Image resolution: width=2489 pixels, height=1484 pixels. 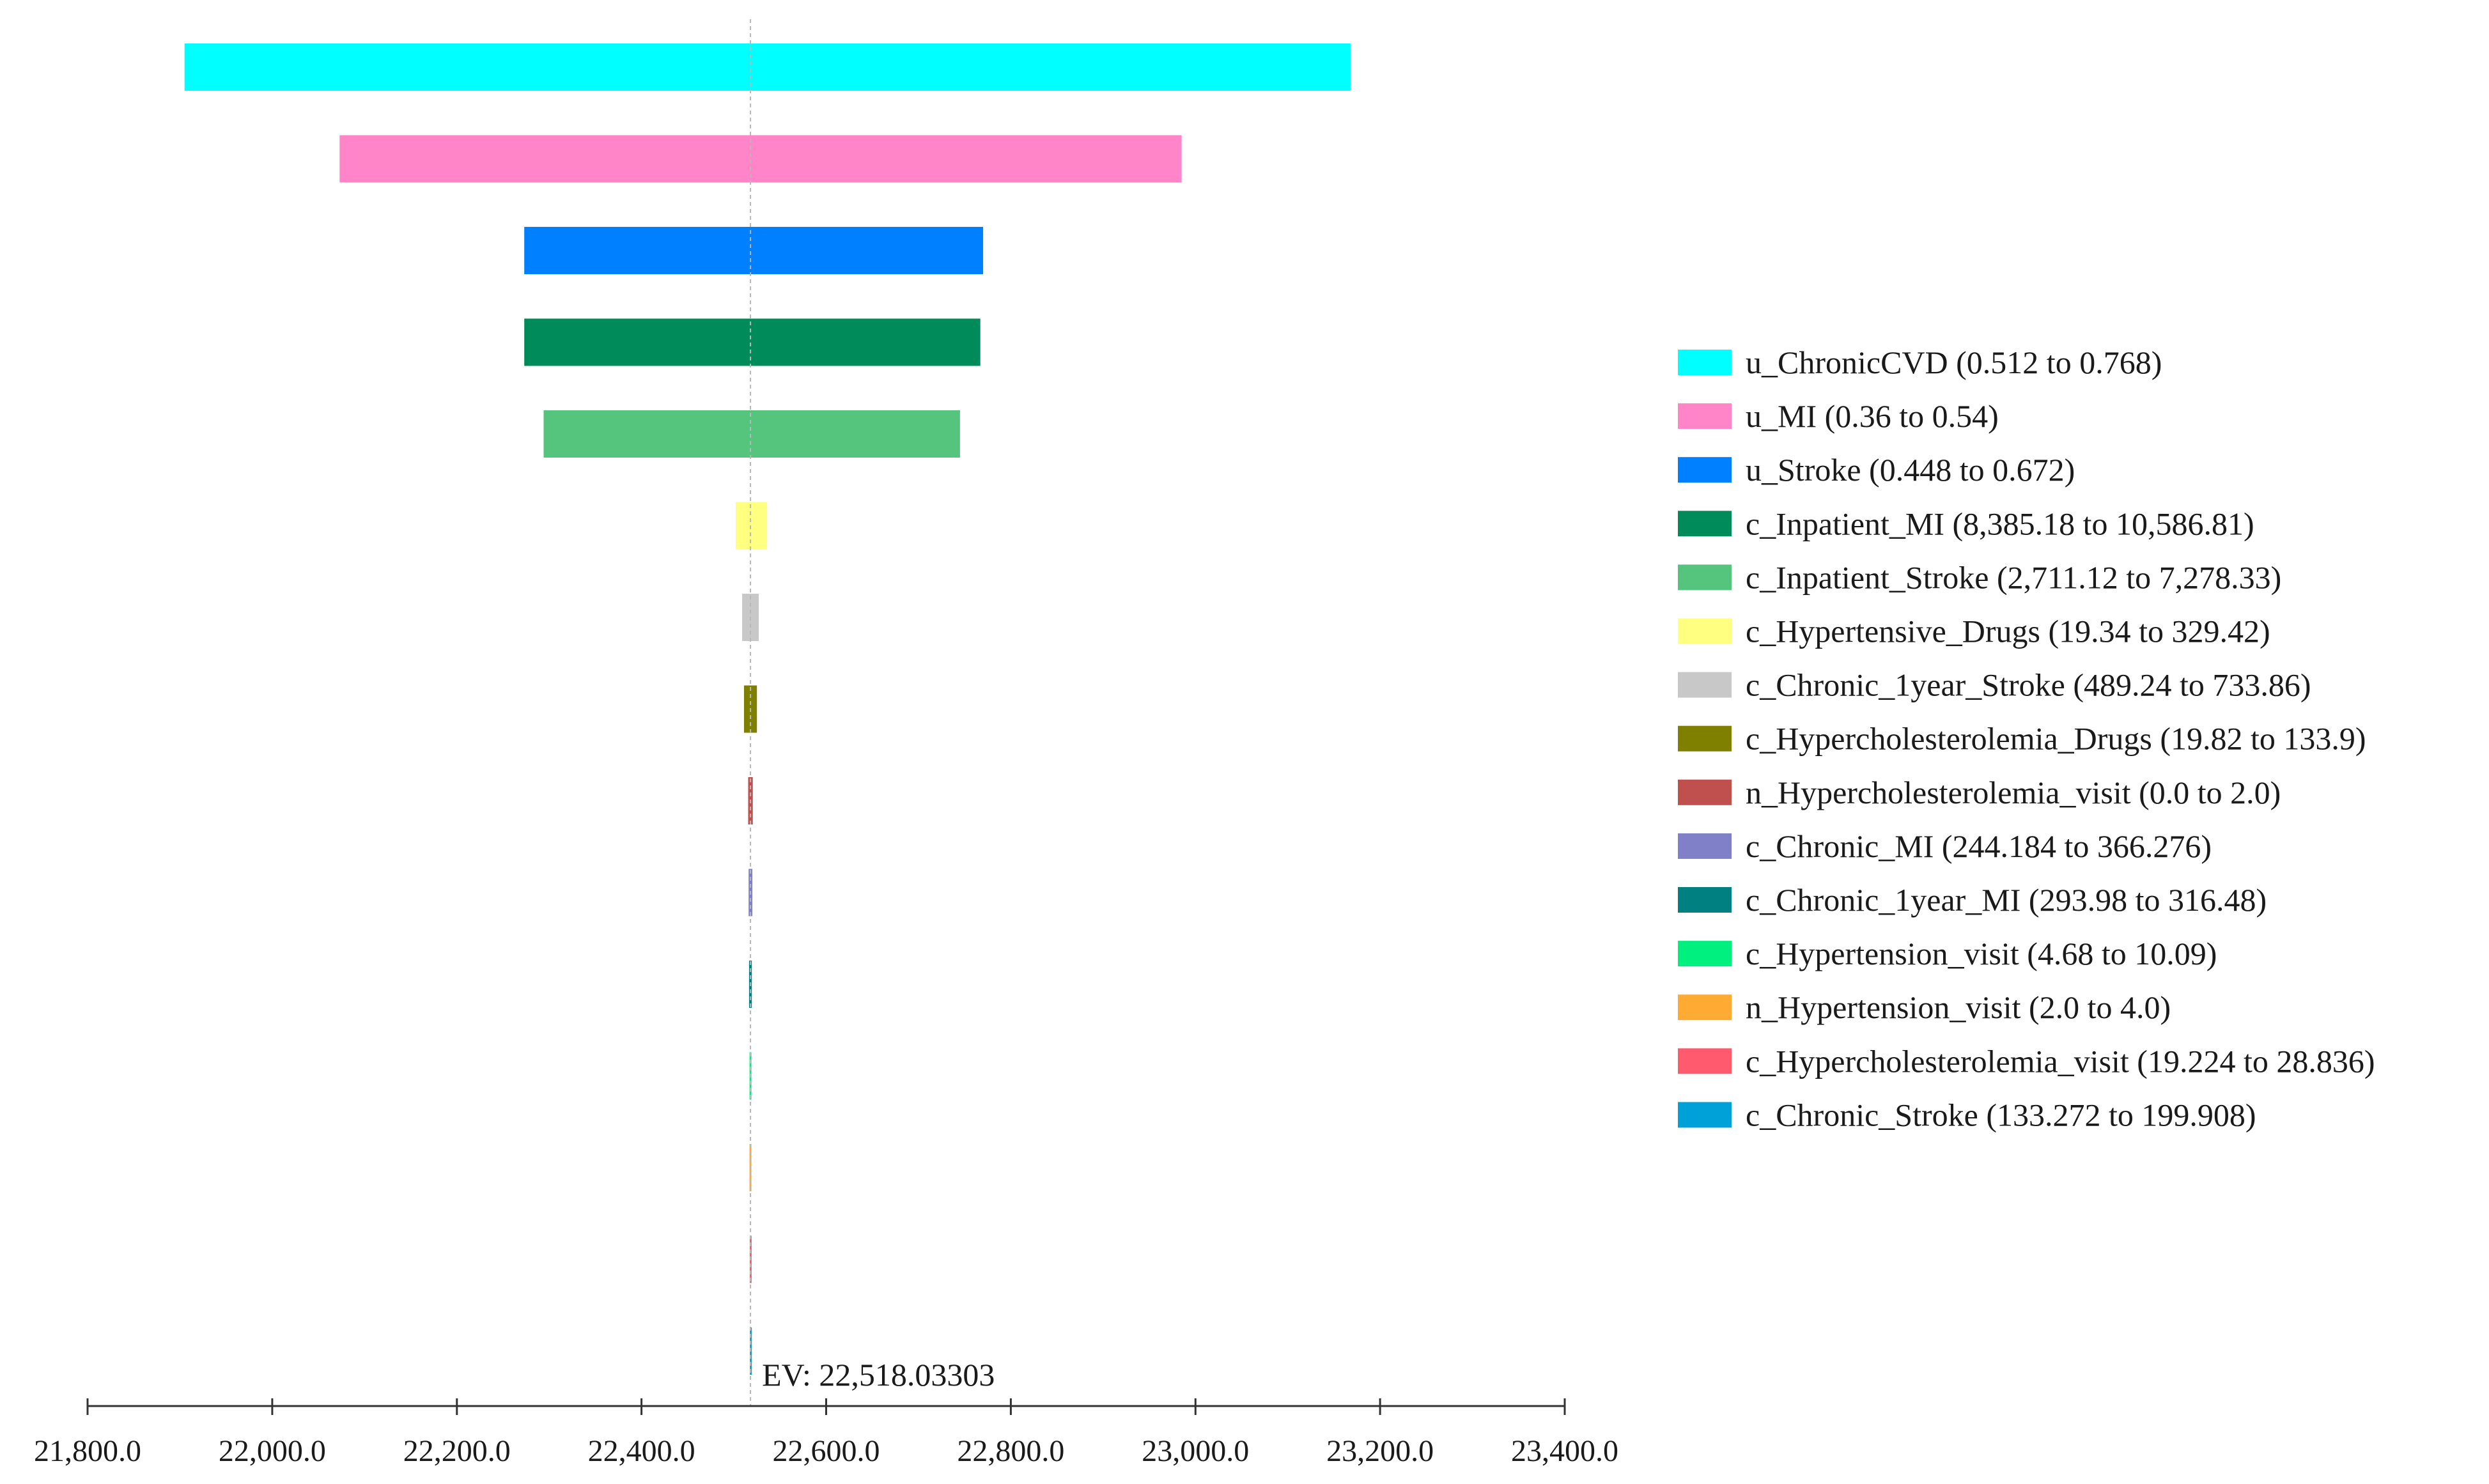 I want to click on legend-item: n_Hypertension_visit (2.0 to 4.0), so click(x=1924, y=1007).